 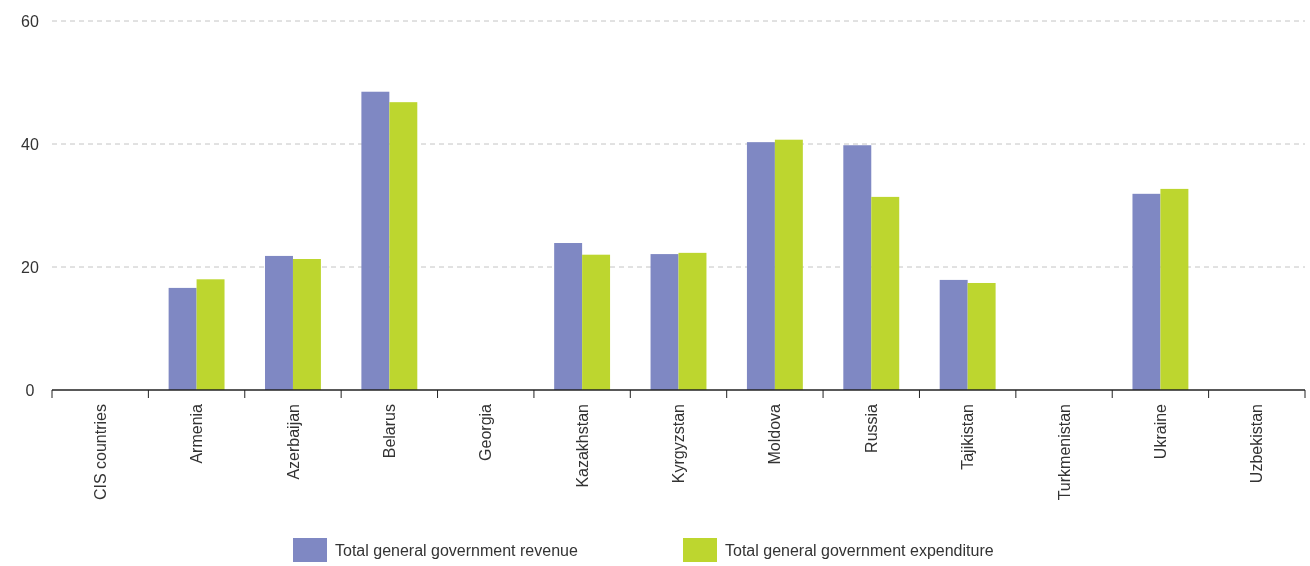 I want to click on y-tick-label: 40, so click(x=30, y=144).